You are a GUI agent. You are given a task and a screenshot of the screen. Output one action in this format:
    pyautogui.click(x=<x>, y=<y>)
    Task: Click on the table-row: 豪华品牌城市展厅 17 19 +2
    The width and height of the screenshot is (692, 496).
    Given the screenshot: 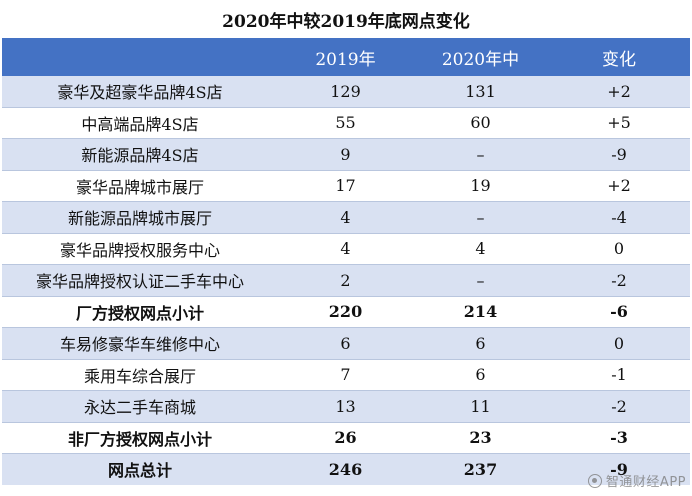 What is the action you would take?
    pyautogui.click(x=346, y=186)
    